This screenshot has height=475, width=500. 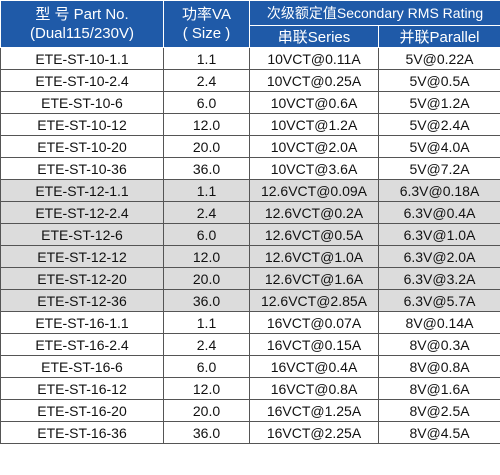 I want to click on power-header-line1: 功率VA, so click(x=206, y=14).